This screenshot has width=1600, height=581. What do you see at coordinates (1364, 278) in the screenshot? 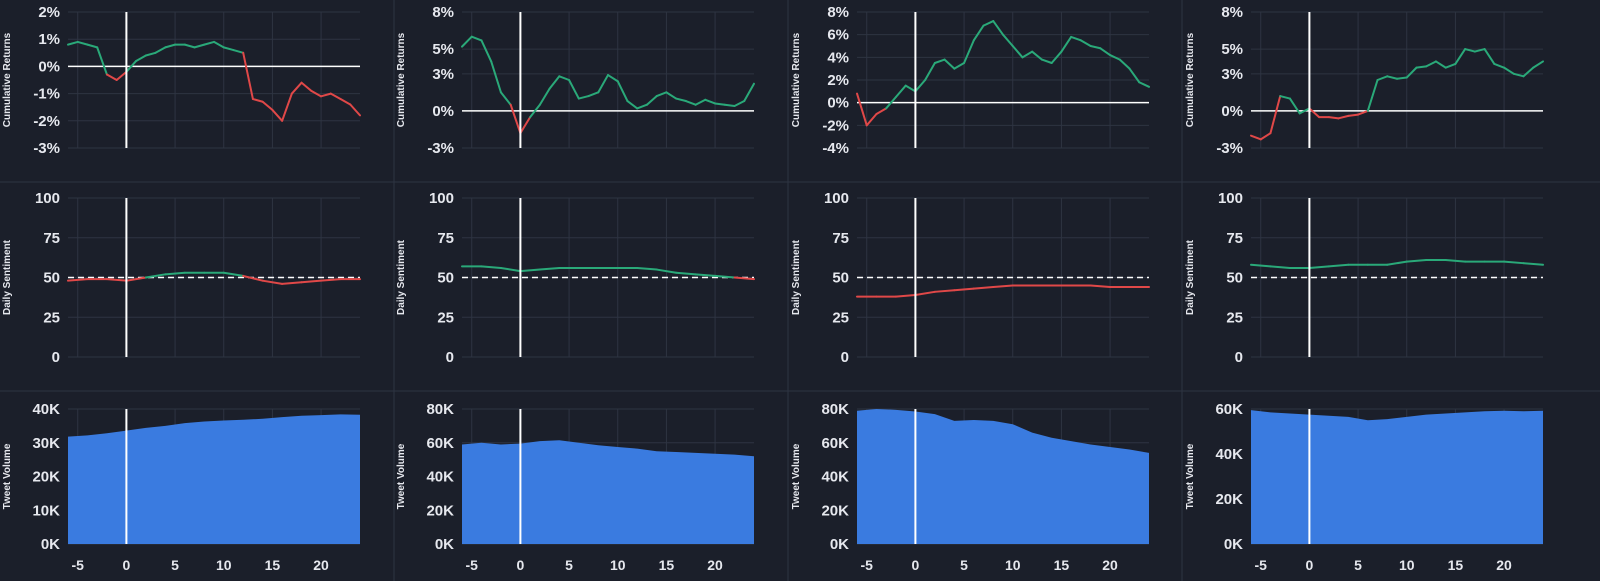
I see `chart-2-4: 0 25 50 75 100 Daily Sentiment` at bounding box center [1364, 278].